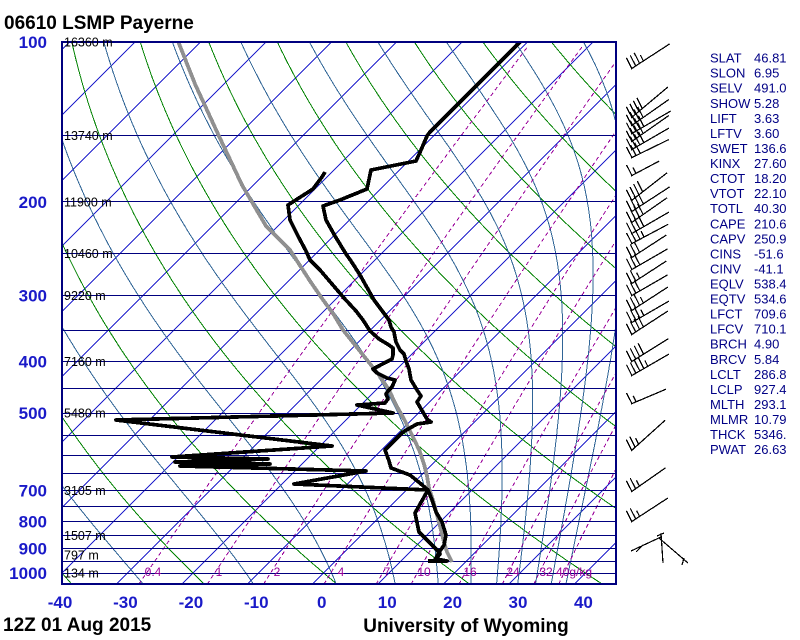 This screenshot has width=800, height=640. What do you see at coordinates (728, 449) in the screenshot?
I see `svg-text: PWAT` at bounding box center [728, 449].